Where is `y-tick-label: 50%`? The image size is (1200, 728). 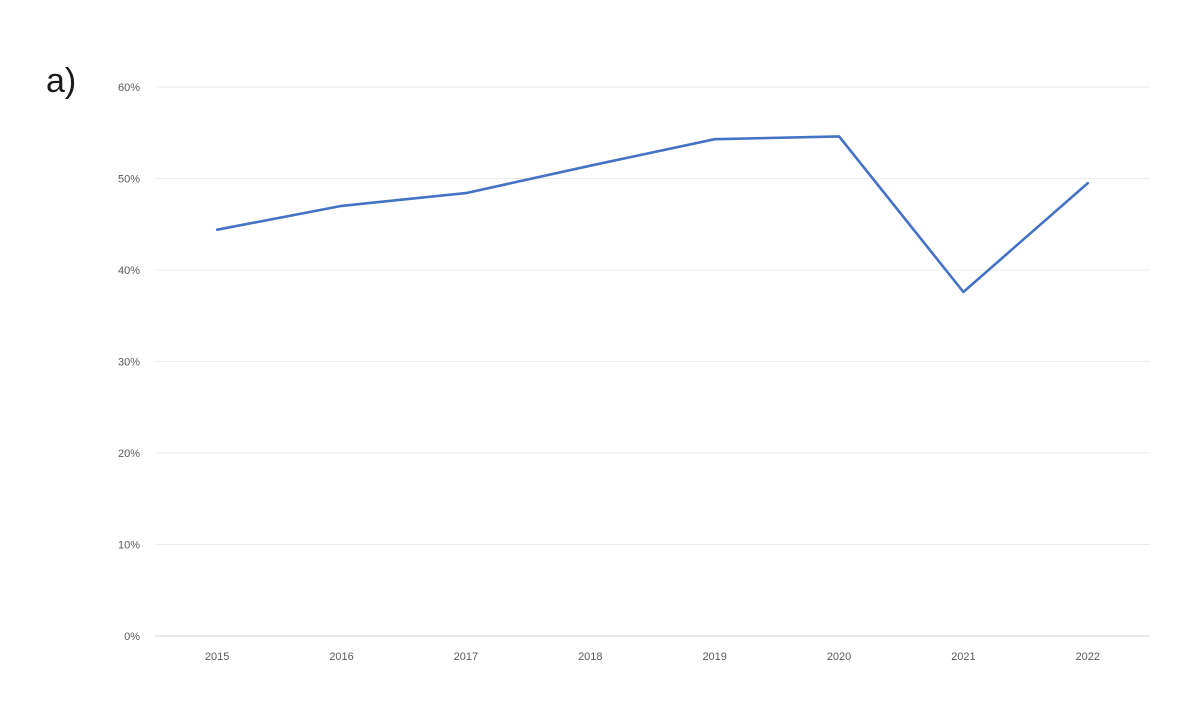 y-tick-label: 50% is located at coordinates (129, 180).